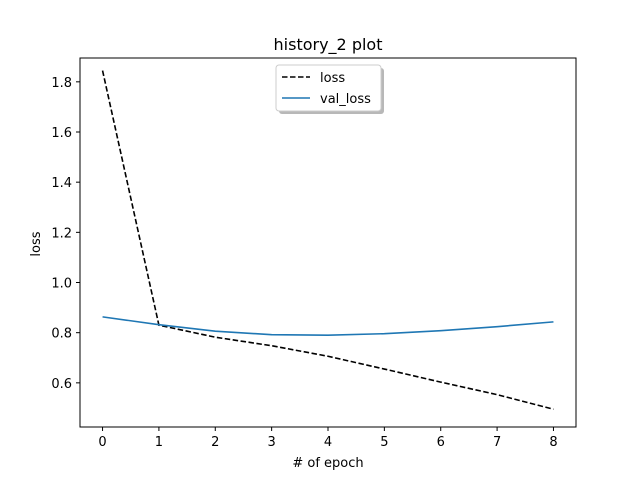 This screenshot has width=640, height=480. What do you see at coordinates (327, 463) in the screenshot?
I see `x-axis-label: # of epoch` at bounding box center [327, 463].